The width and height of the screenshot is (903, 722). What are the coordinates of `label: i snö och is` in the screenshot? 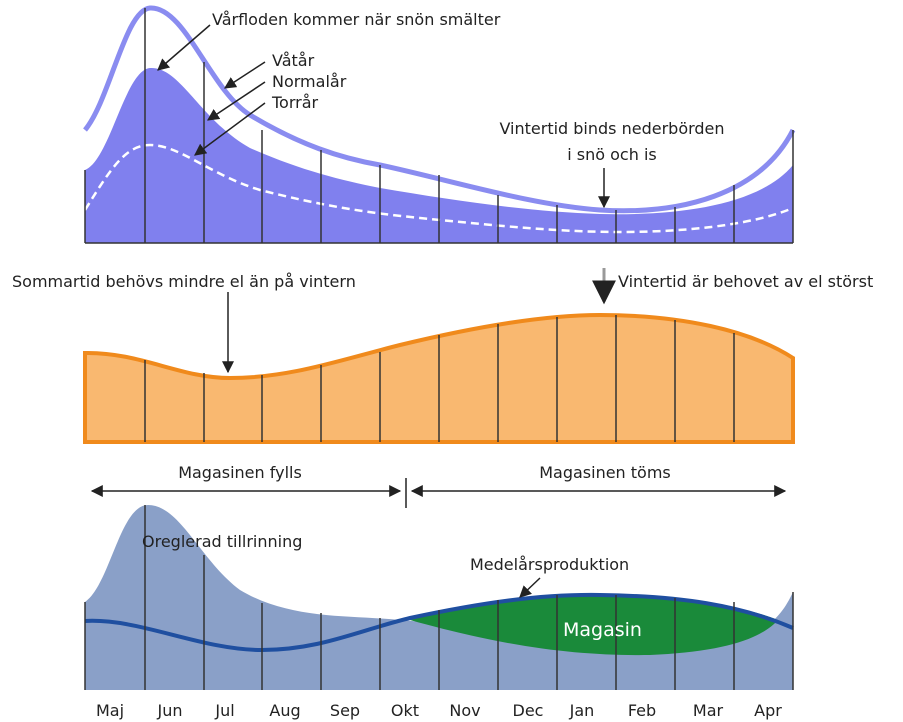 It's located at (611, 154).